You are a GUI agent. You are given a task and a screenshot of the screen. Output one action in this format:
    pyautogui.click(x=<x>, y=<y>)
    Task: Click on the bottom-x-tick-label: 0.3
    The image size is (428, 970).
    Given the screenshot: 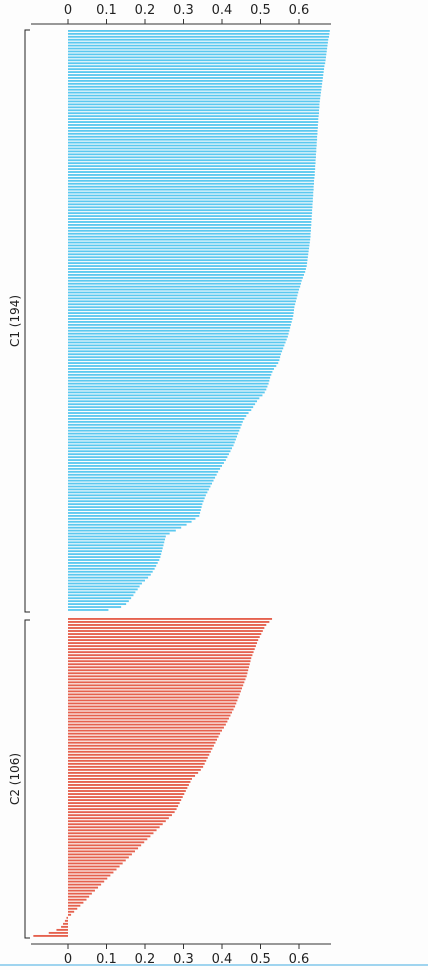 What is the action you would take?
    pyautogui.click(x=183, y=959)
    